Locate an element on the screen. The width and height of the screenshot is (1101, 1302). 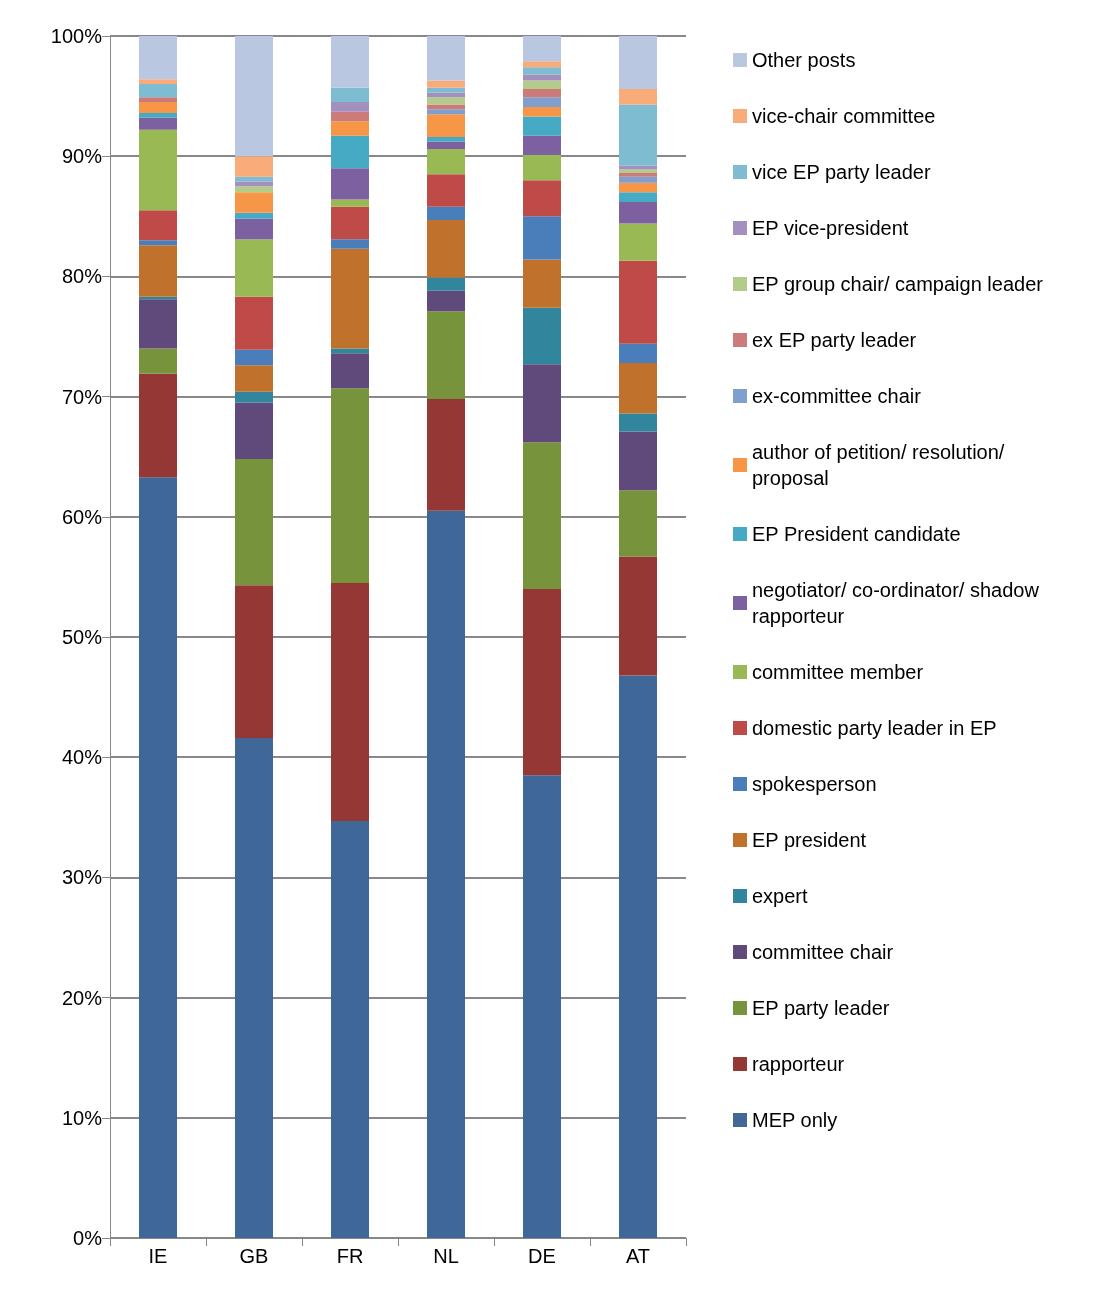
y-tick-label: 100% is located at coordinates (76, 36).